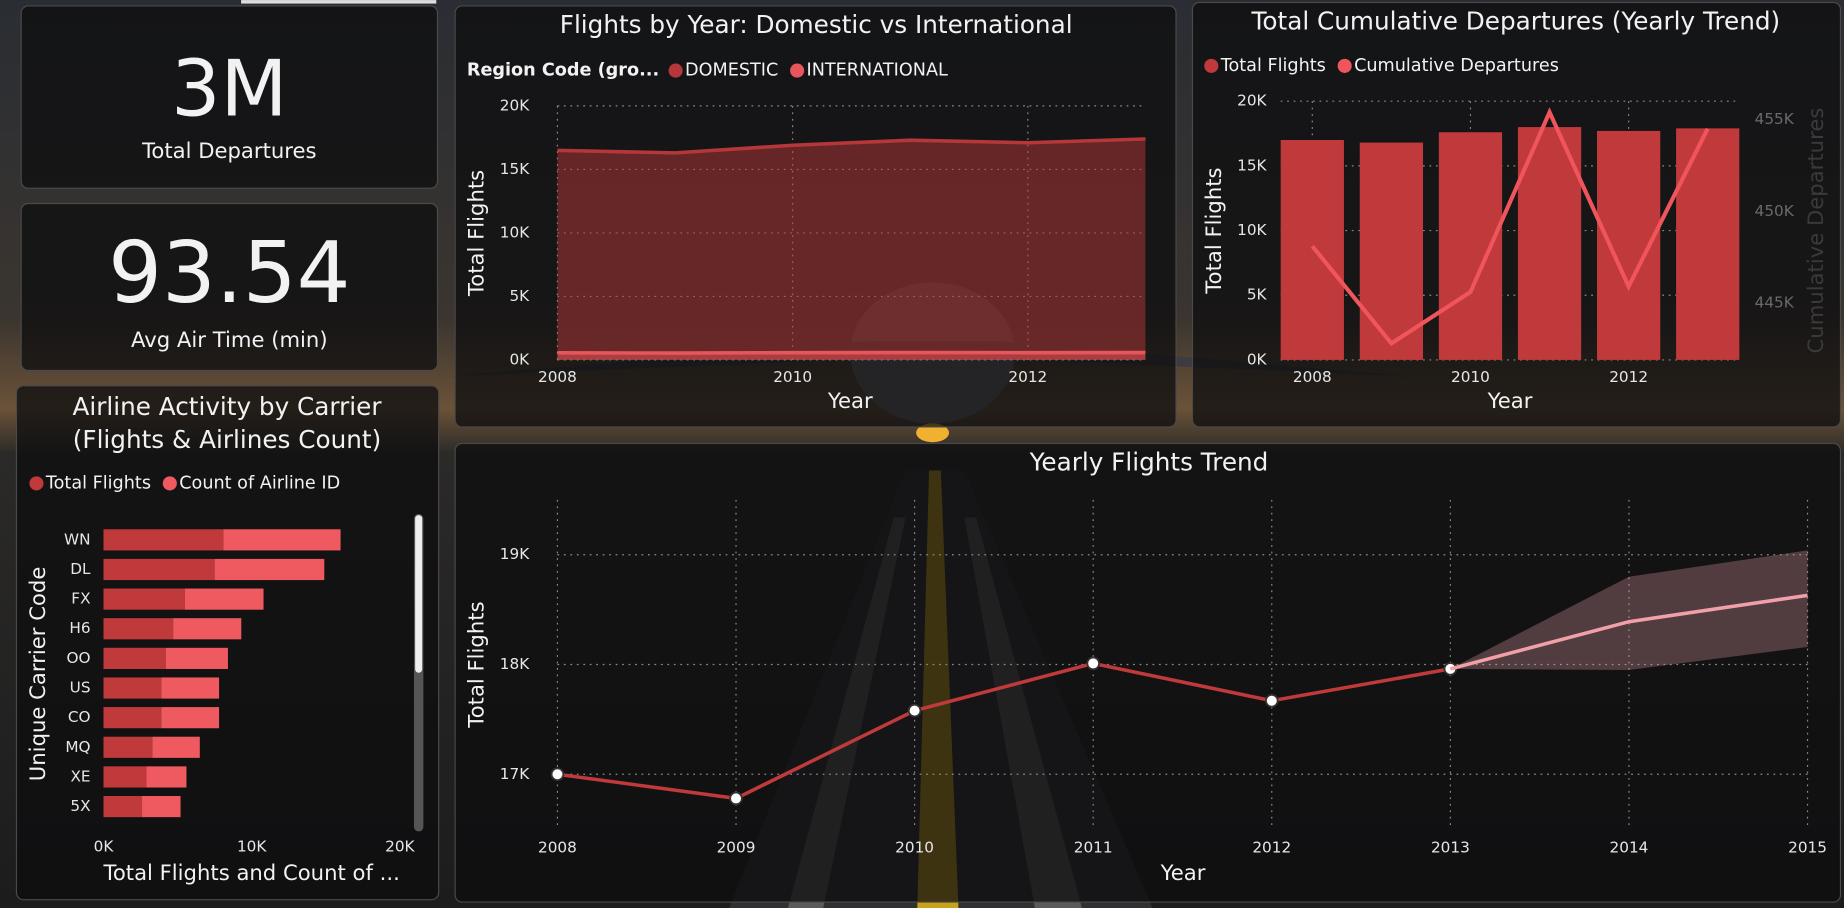 The image size is (1844, 908). Describe the element at coordinates (37, 674) in the screenshot. I see `y-axis-title: Unique Carrier Code` at that location.